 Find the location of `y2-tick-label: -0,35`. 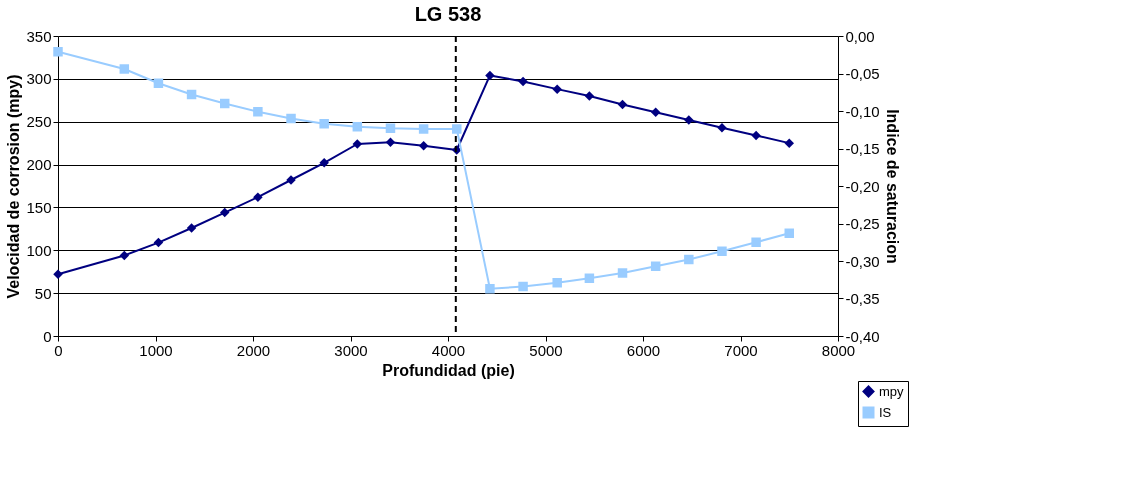

y2-tick-label: -0,35 is located at coordinates (862, 298).